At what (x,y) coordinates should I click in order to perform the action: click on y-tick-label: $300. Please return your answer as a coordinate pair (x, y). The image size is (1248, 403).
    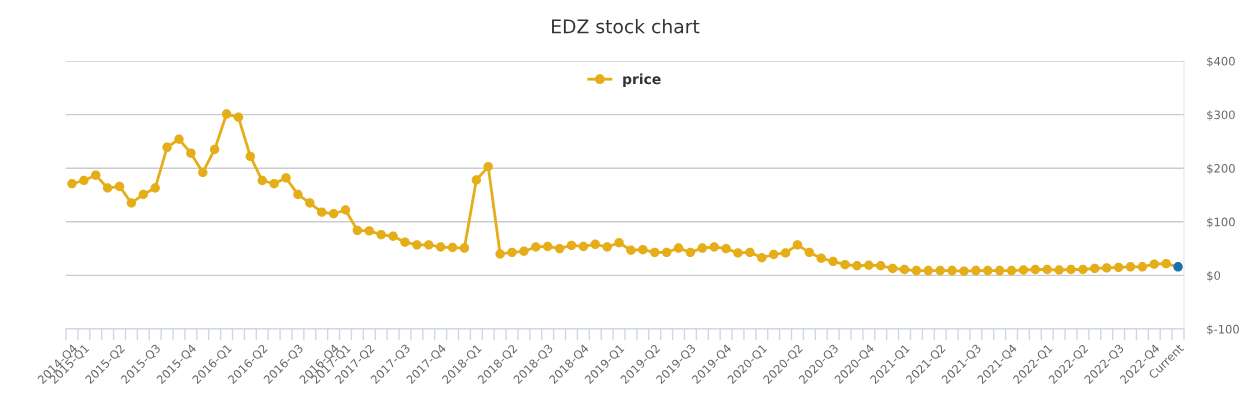
    Looking at the image, I should click on (1221, 115).